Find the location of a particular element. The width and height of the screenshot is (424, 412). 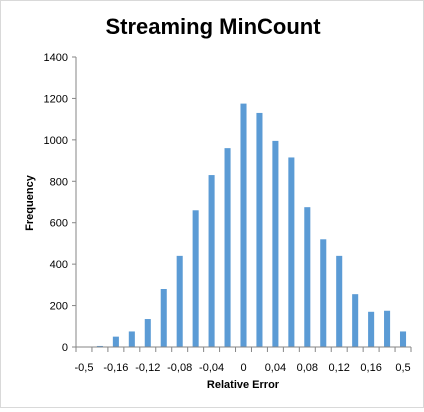

x-tick-label: -0,16 is located at coordinates (115, 368).